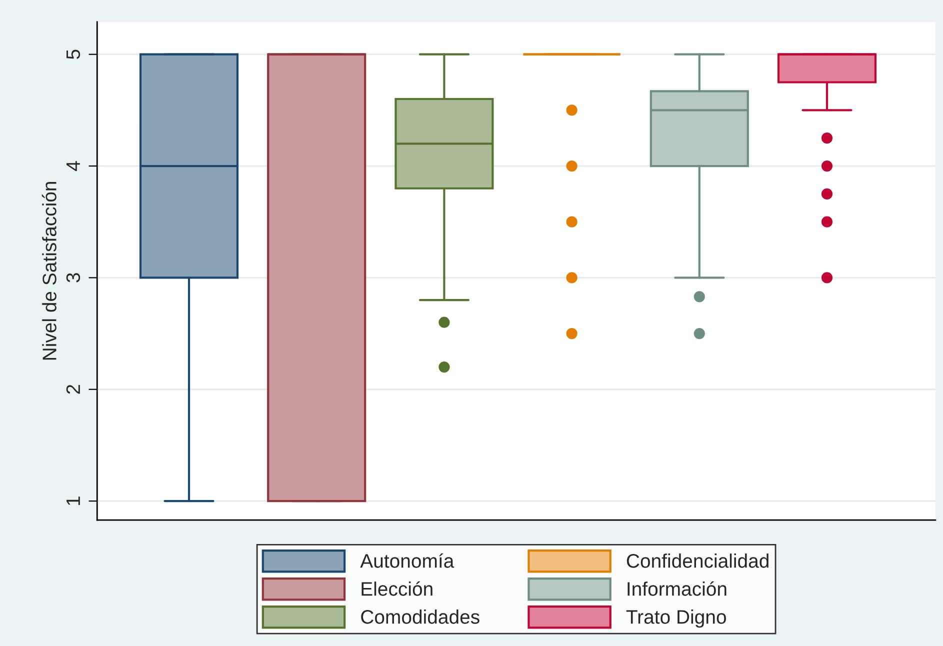 The width and height of the screenshot is (943, 646). I want to click on y-tick-label: 5, so click(73, 54).